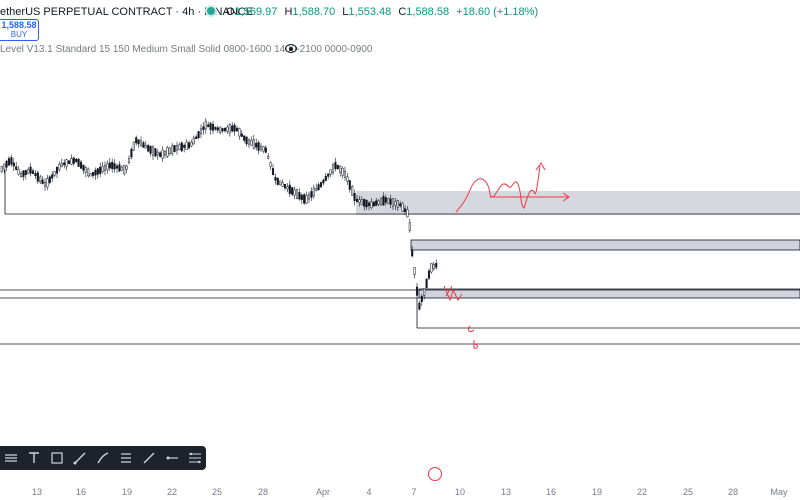 This screenshot has height=500, width=800. I want to click on close-value: 1,588.58, so click(428, 12).